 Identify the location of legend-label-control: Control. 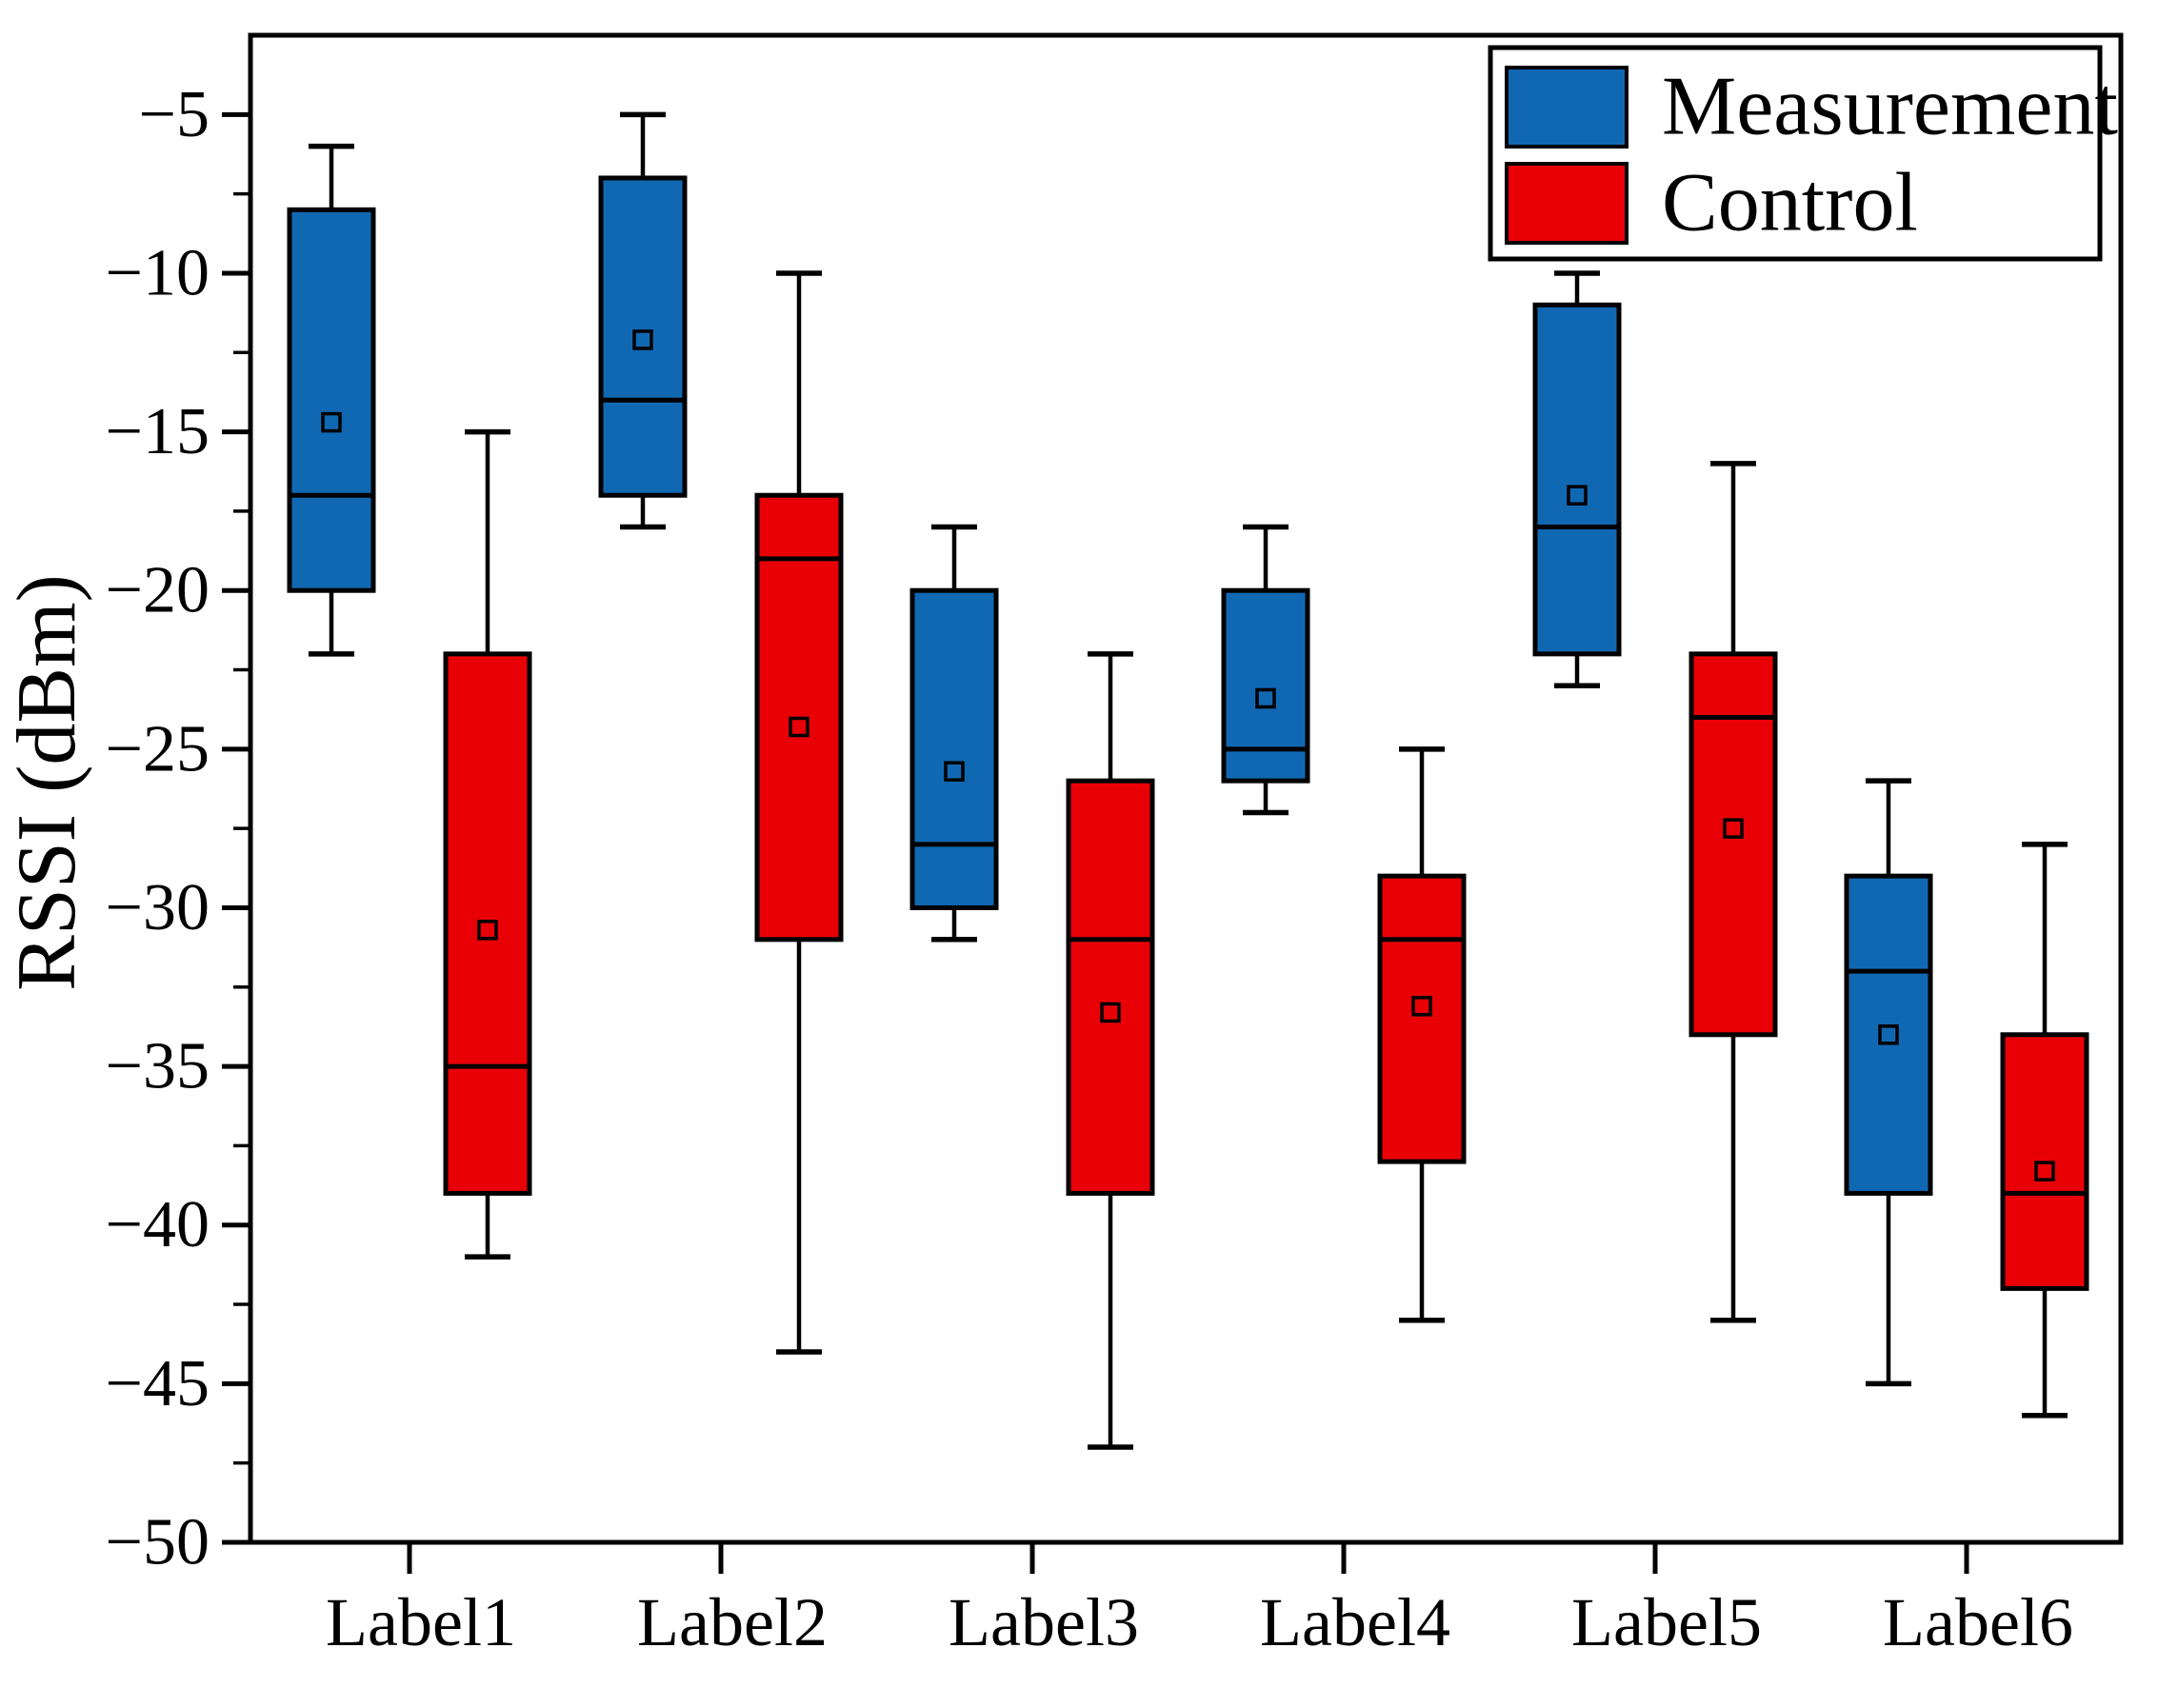
(1790, 203).